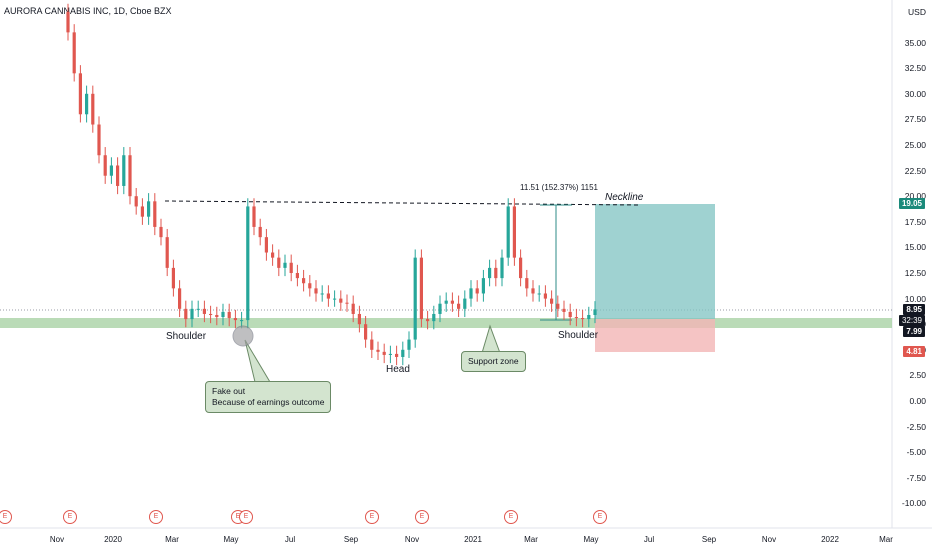 The width and height of the screenshot is (932, 550). I want to click on fakeout-circle, so click(243, 336).